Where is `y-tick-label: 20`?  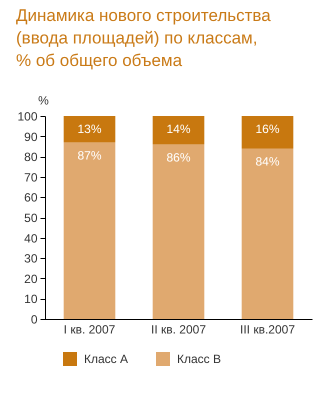 y-tick-label: 20 is located at coordinates (31, 279).